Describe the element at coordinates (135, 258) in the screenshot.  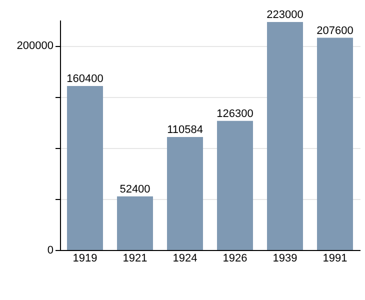
I see `x-tick-label: 1921` at that location.